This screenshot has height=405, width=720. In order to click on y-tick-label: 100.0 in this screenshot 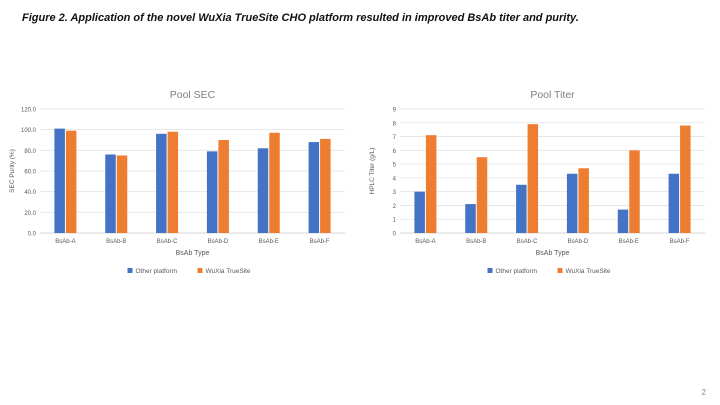, I will do `click(29, 131)`.